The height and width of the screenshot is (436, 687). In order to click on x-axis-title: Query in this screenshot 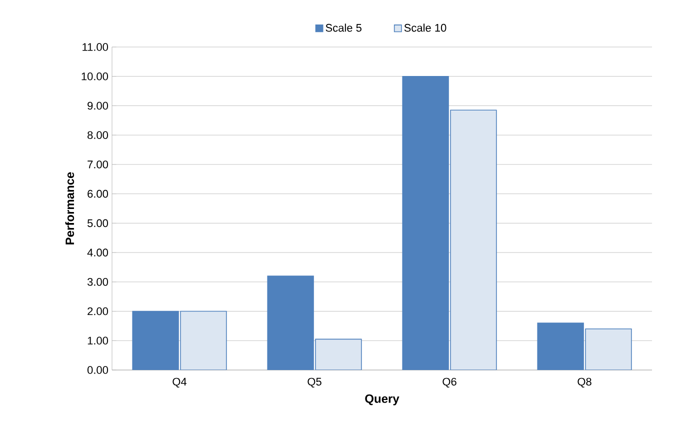, I will do `click(382, 400)`.